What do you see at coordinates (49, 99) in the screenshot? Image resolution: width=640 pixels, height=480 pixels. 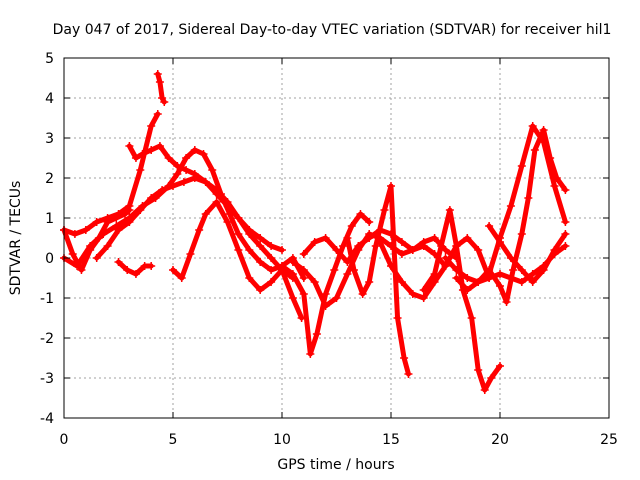 I see `y-tick-label: 4` at bounding box center [49, 99].